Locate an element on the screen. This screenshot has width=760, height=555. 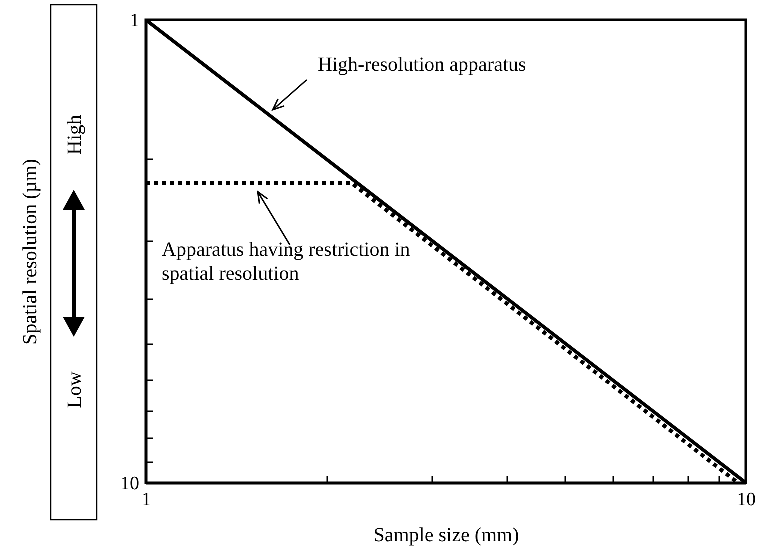
text: Low is located at coordinates (75, 389).